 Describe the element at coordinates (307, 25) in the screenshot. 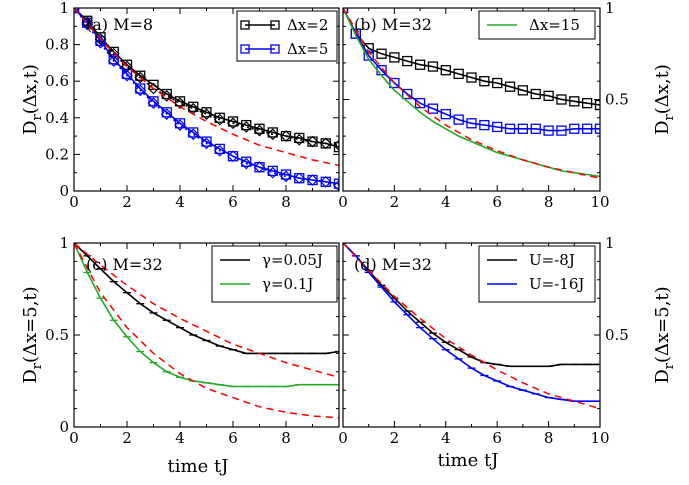

I see `legend-label: Δx=2` at that location.